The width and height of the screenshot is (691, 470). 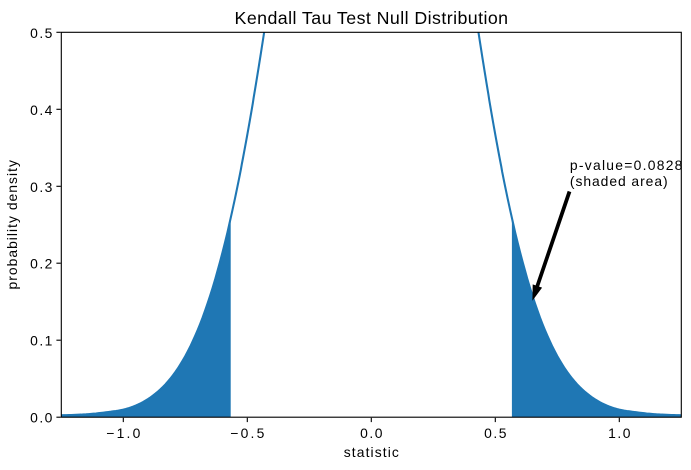 I want to click on svg-text: 1.0, so click(x=619, y=433).